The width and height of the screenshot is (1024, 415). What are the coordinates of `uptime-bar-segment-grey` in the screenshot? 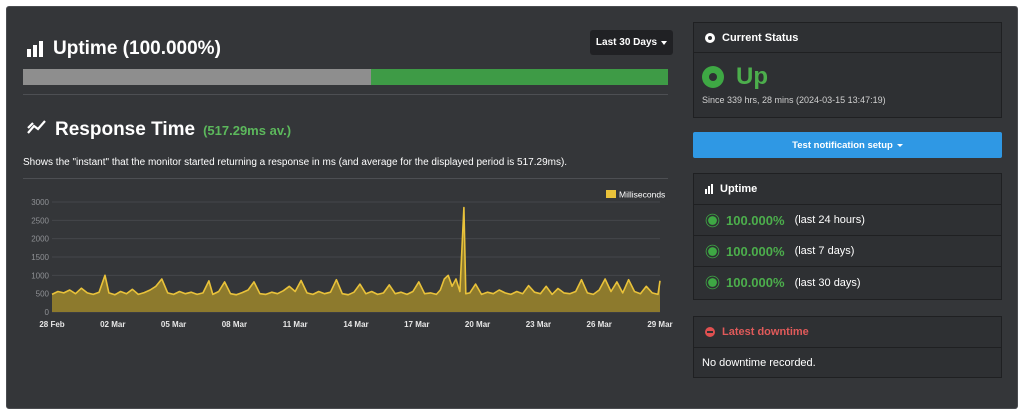 It's located at (197, 77).